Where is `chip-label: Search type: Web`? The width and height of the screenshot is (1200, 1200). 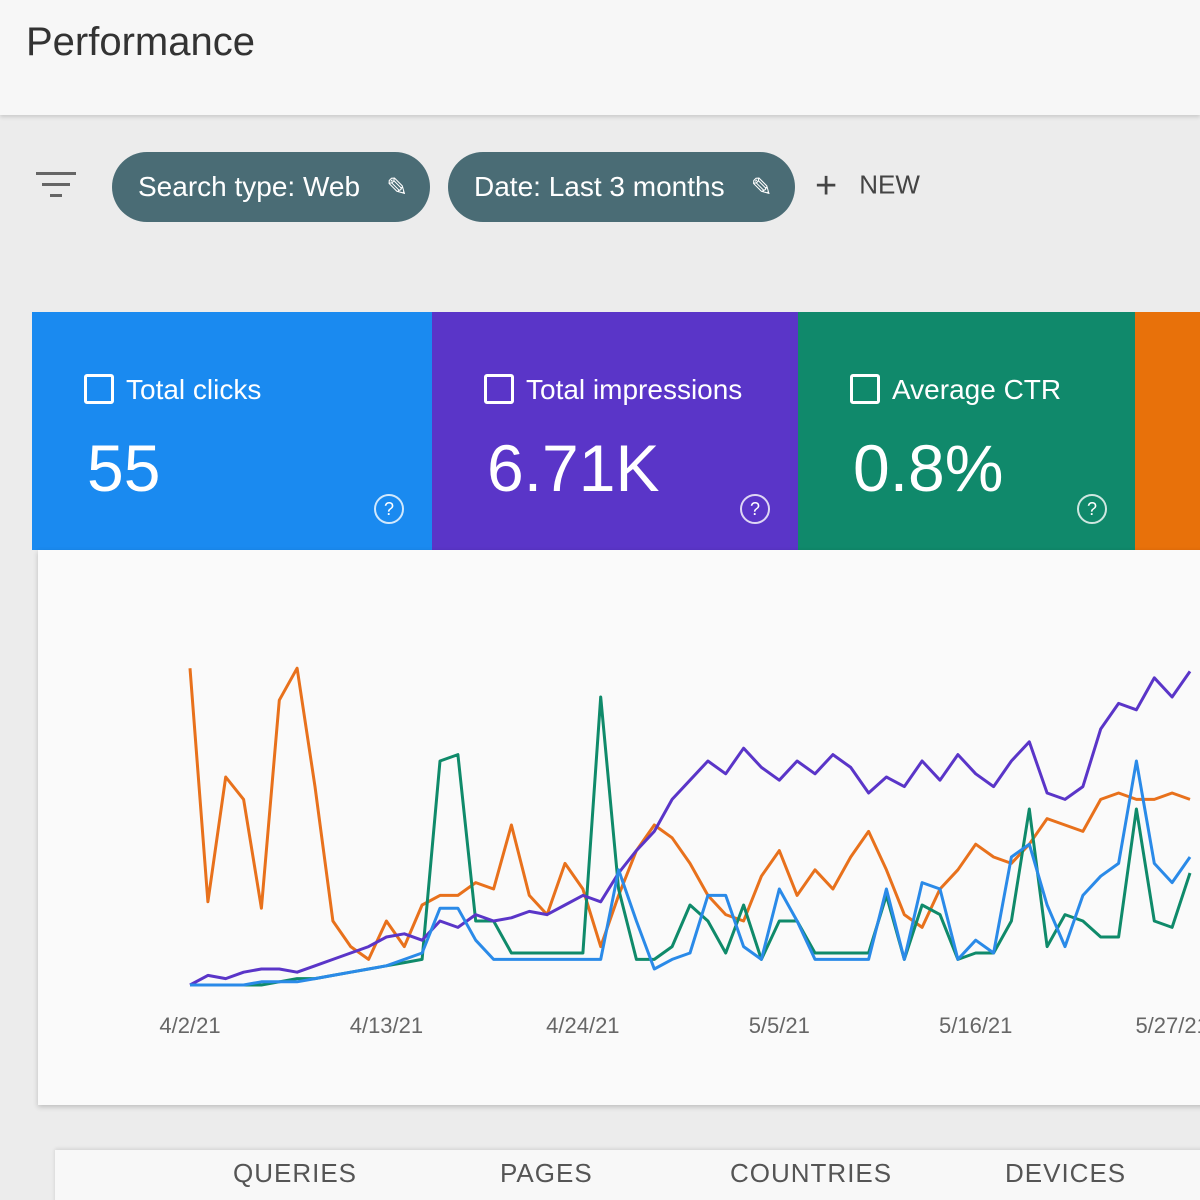
chip-label: Search type: Web is located at coordinates (249, 186).